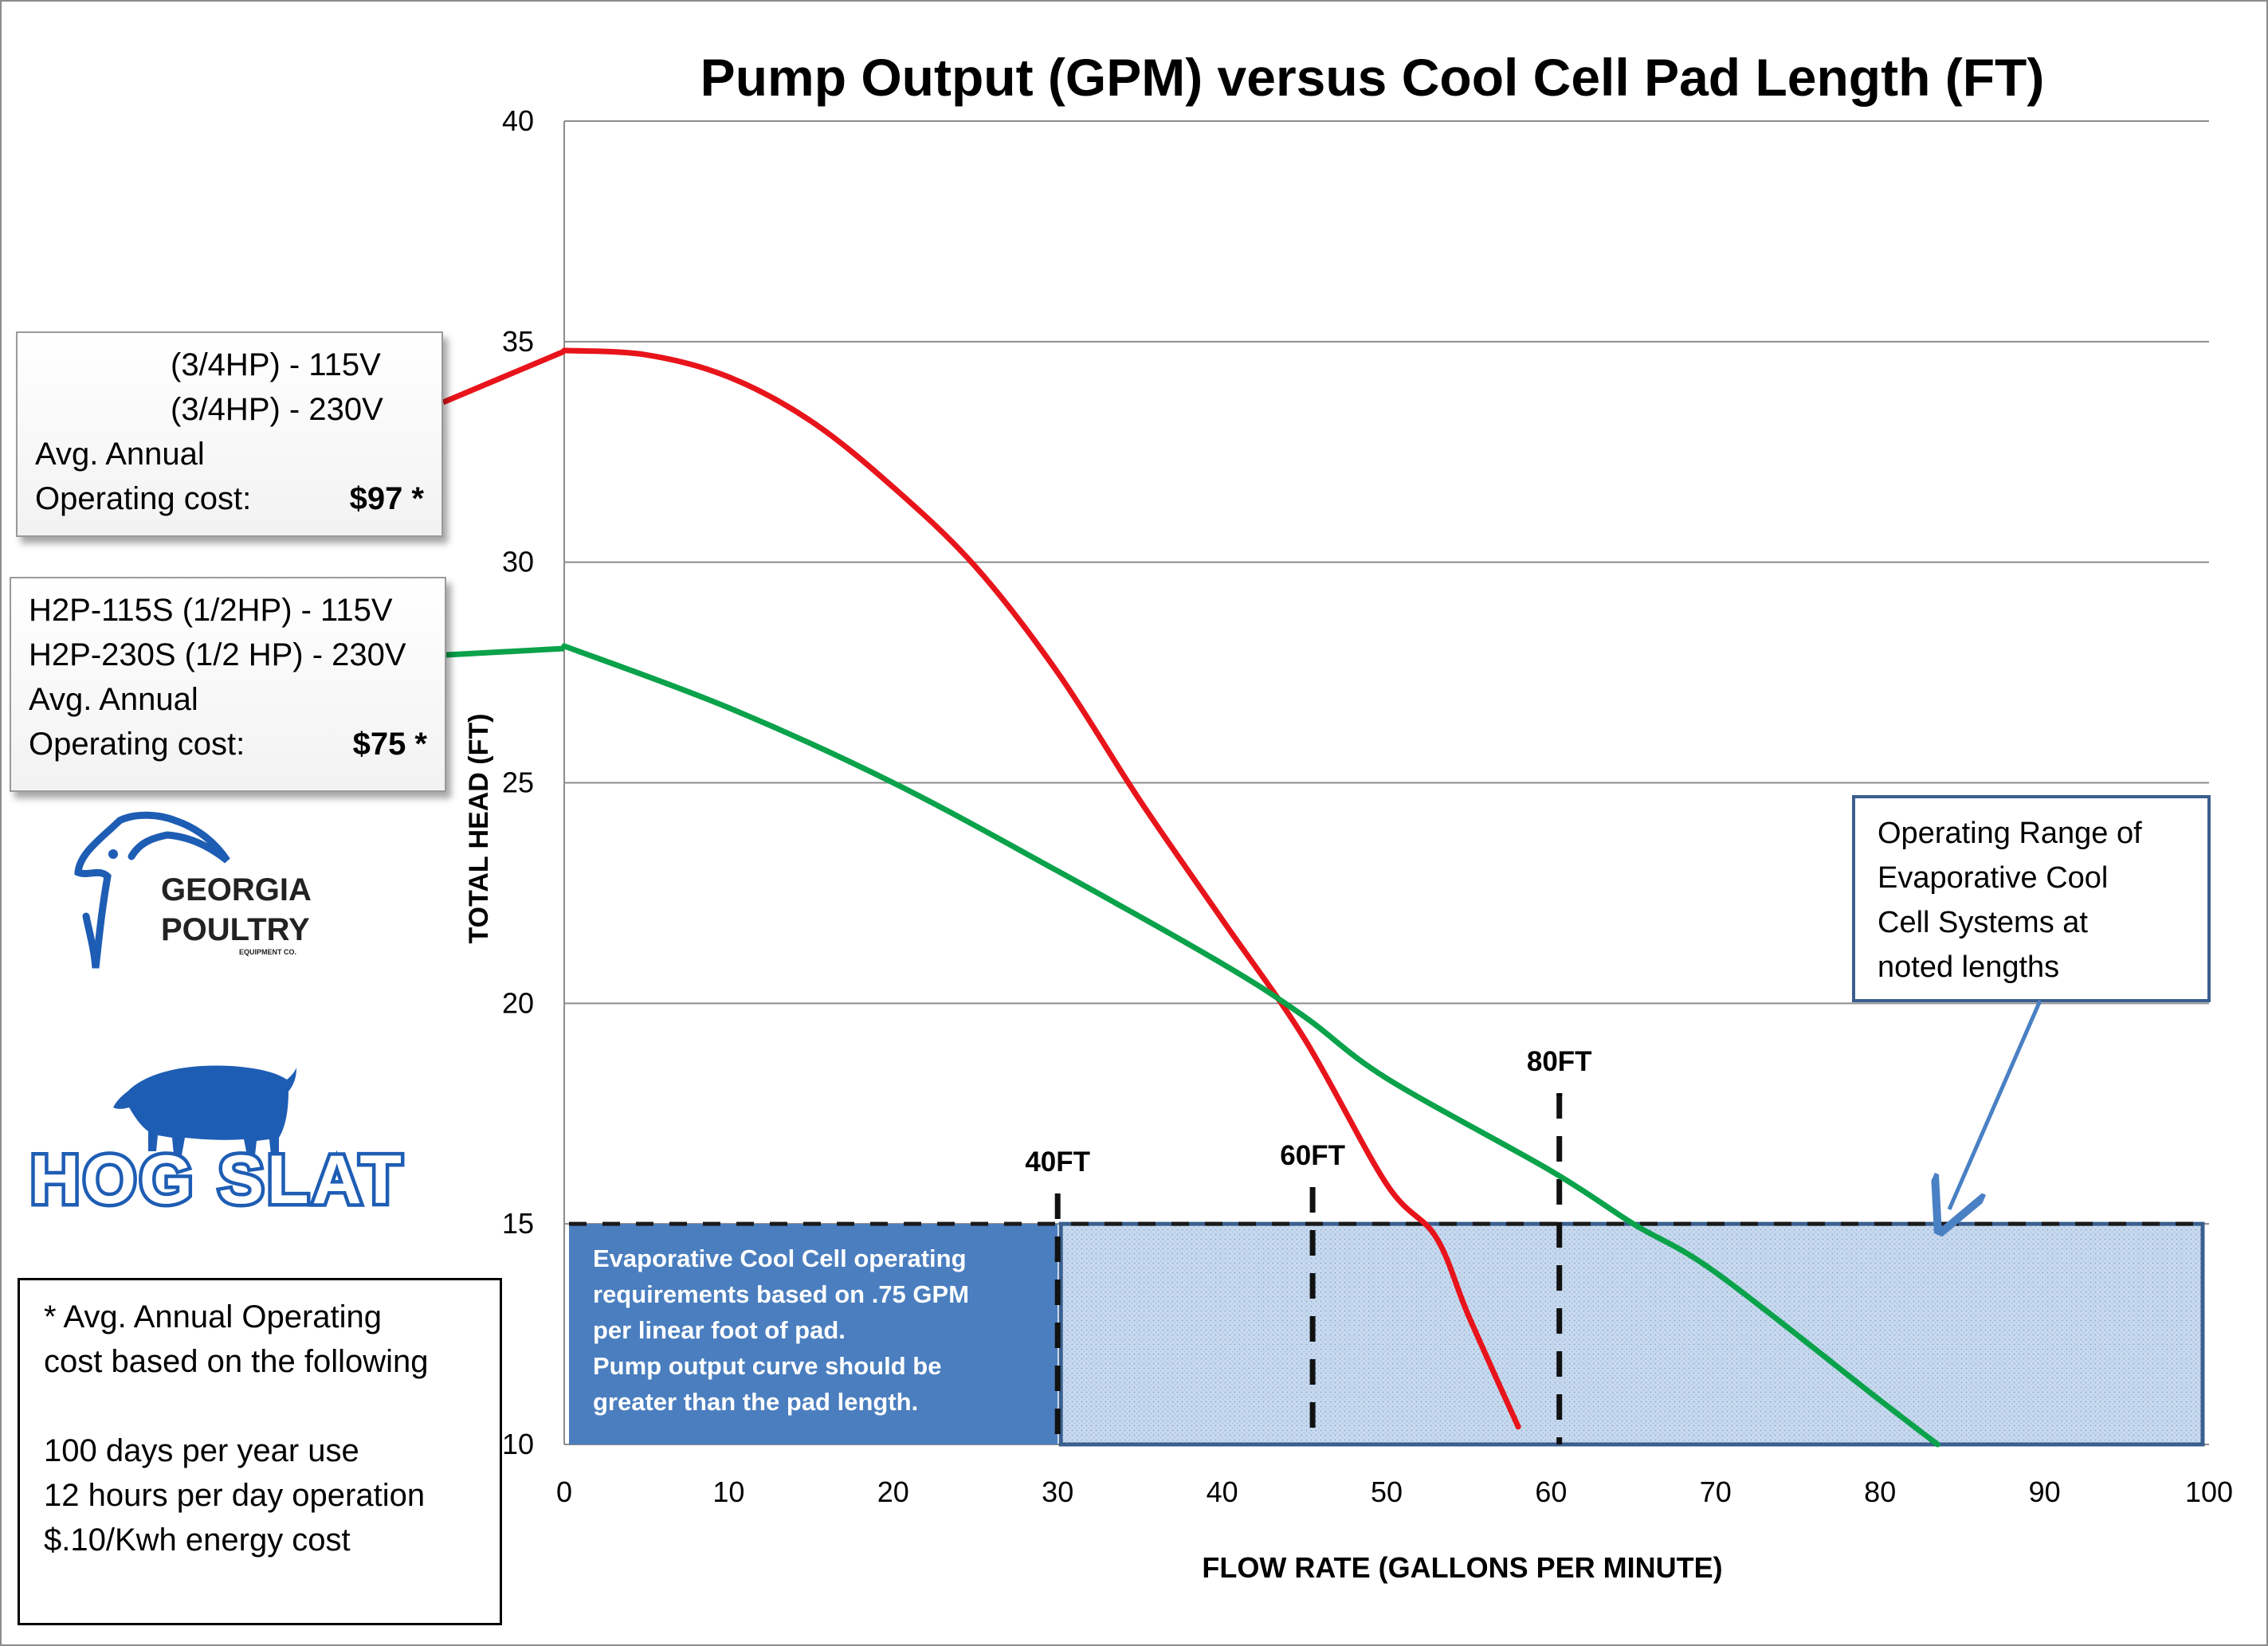 The height and width of the screenshot is (1646, 2268). Describe the element at coordinates (2045, 1492) in the screenshot. I see `x-tick-label: 90` at that location.